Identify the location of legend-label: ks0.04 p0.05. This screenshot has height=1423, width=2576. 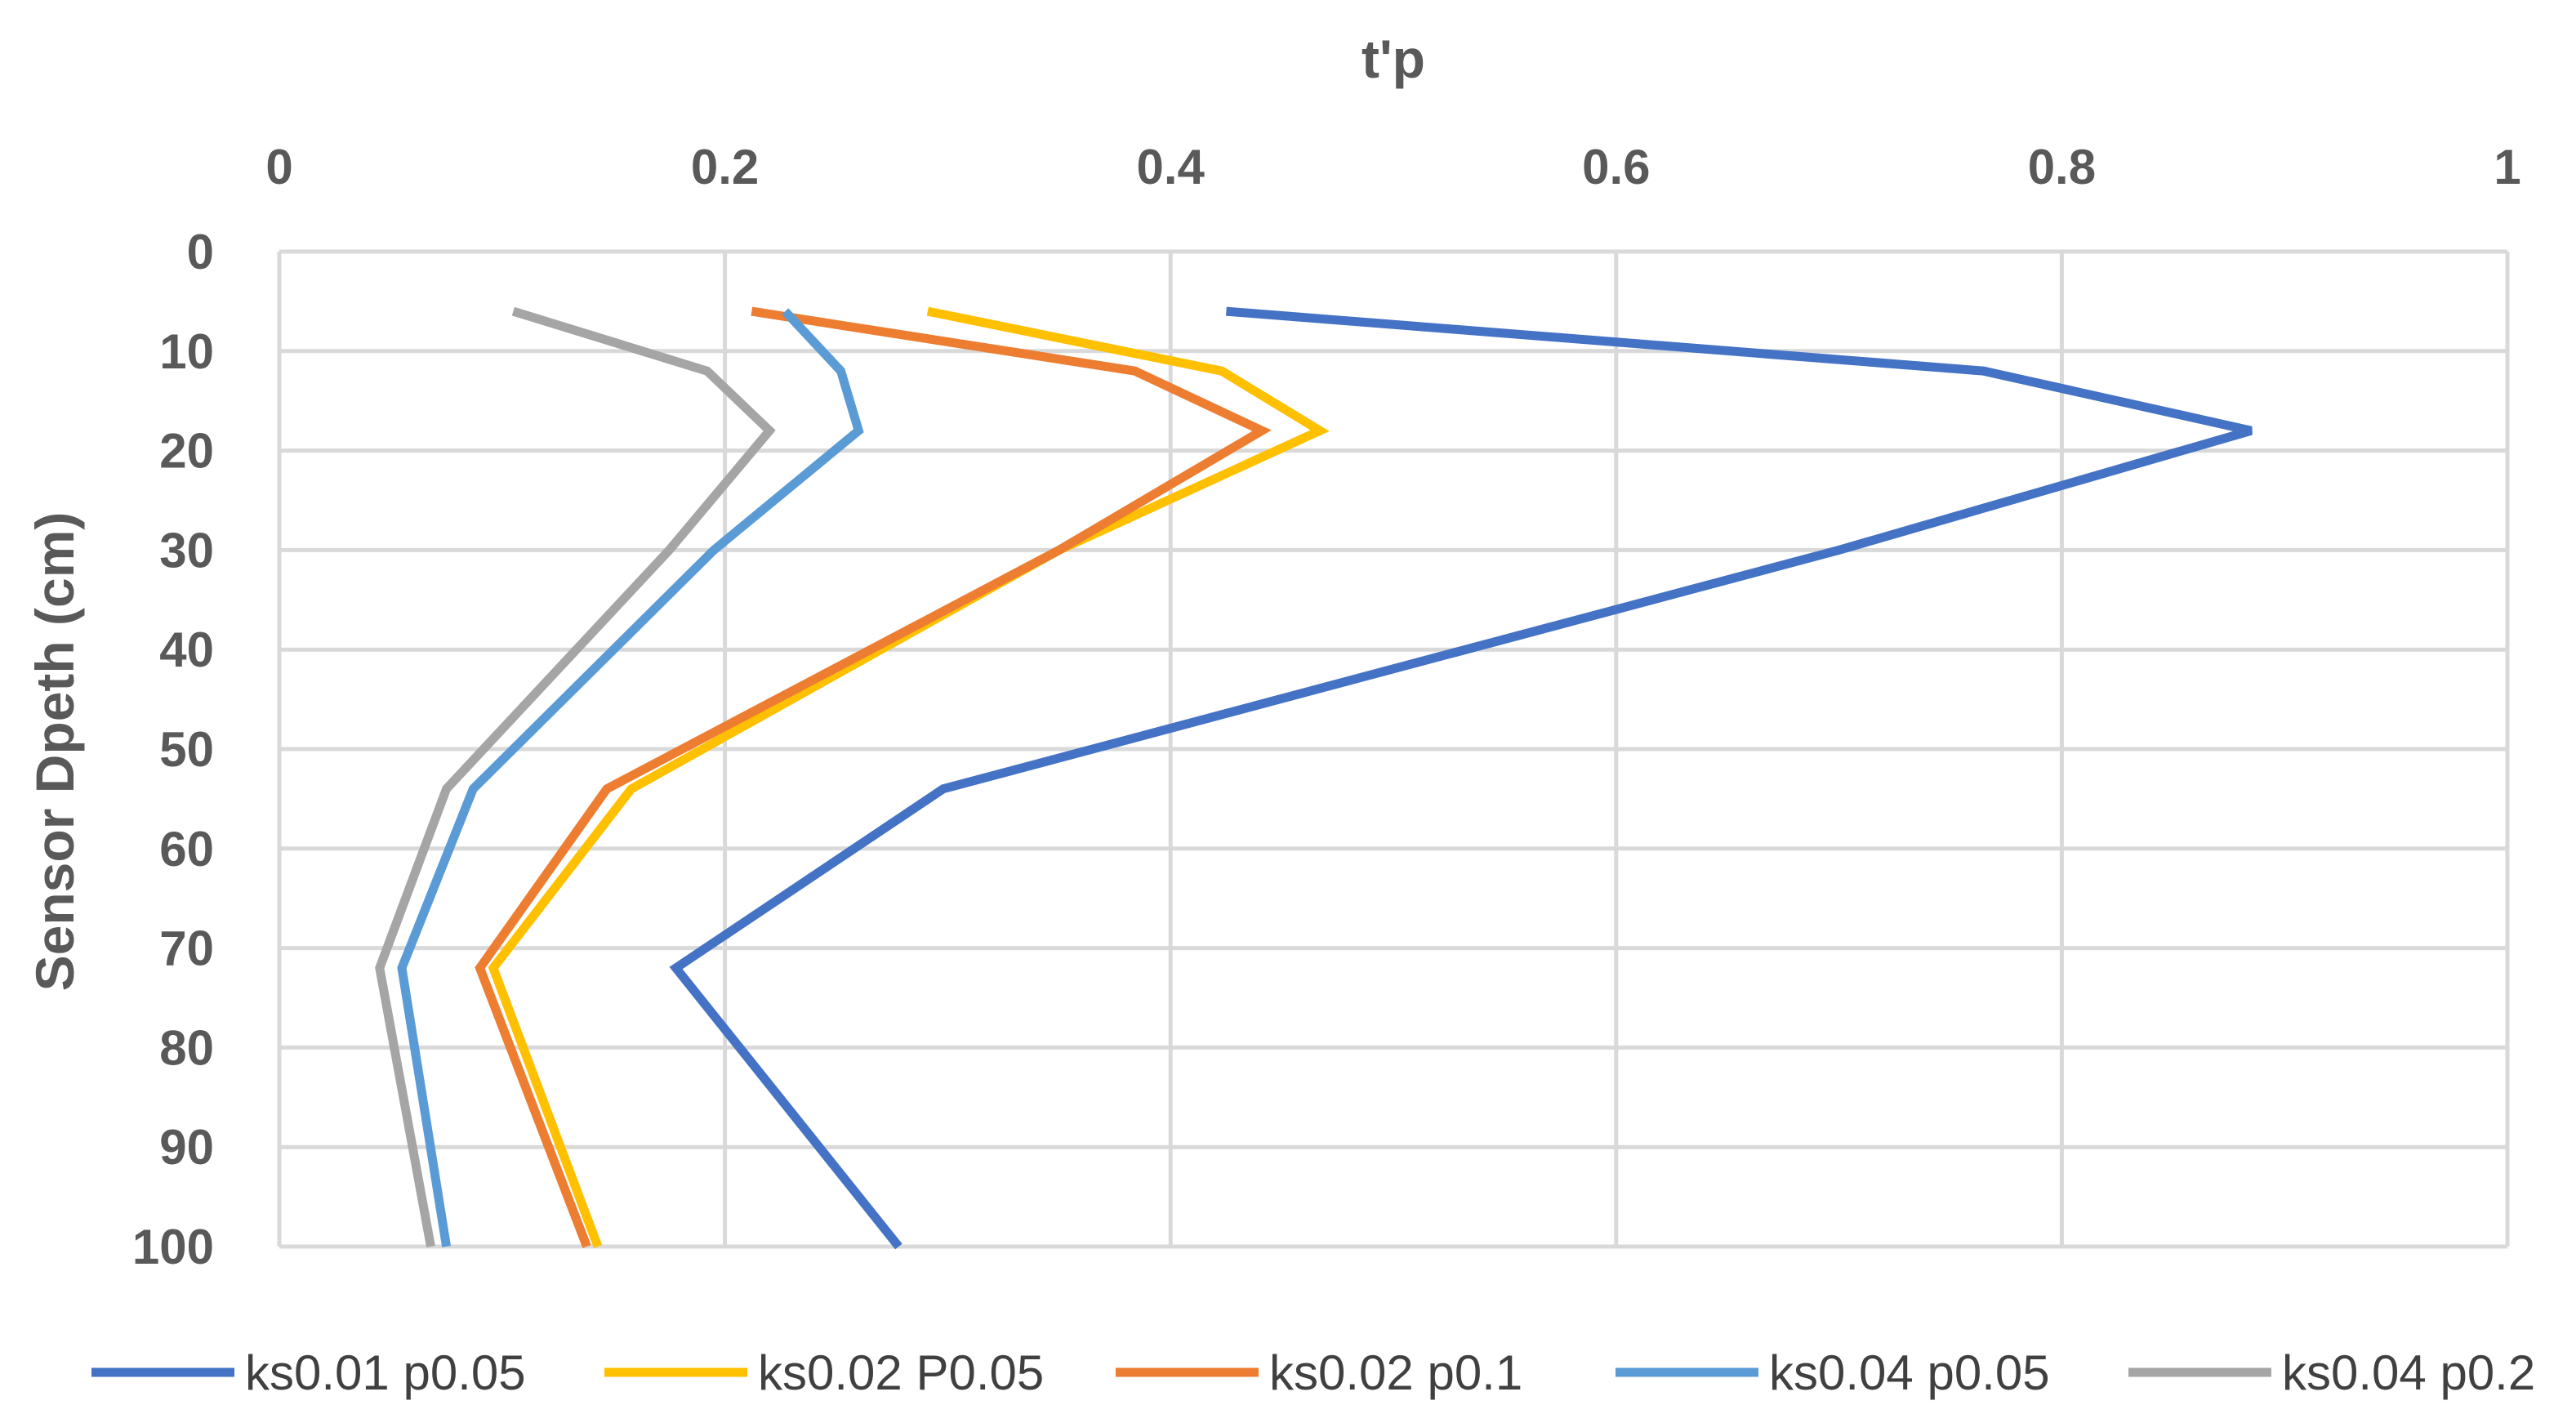
(1909, 1372).